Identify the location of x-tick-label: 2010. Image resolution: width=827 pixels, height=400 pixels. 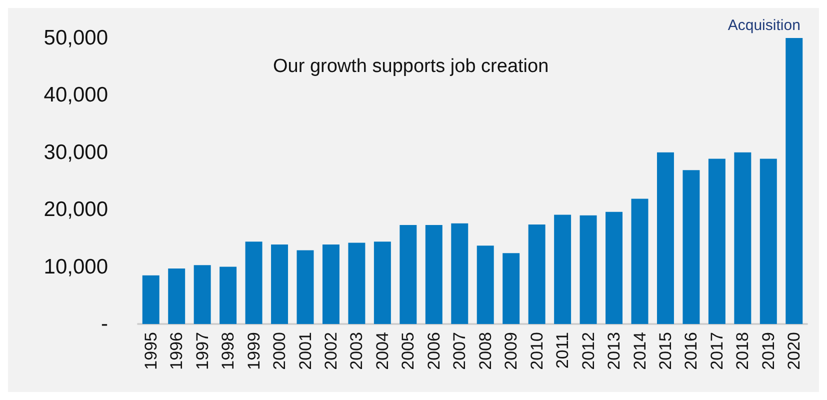
(536, 351).